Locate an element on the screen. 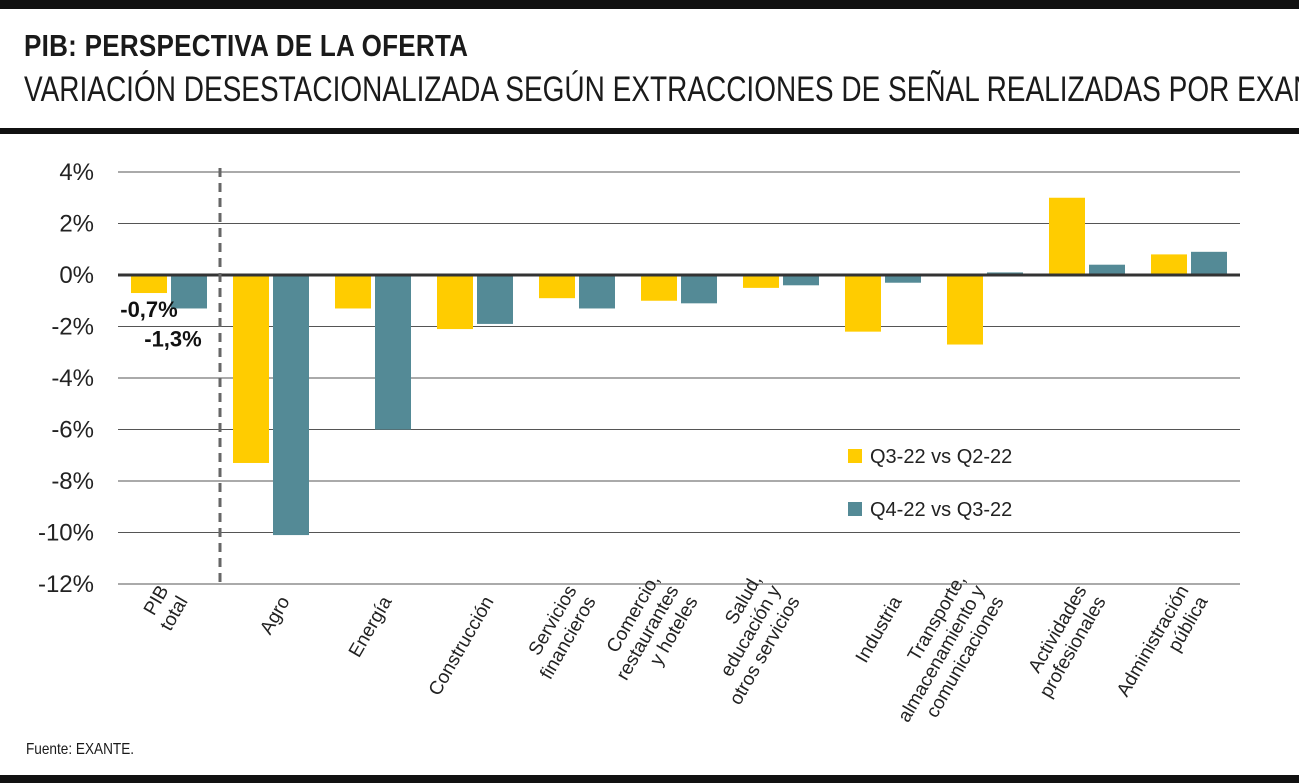  x-tick-label-line: Agro is located at coordinates (275, 615).